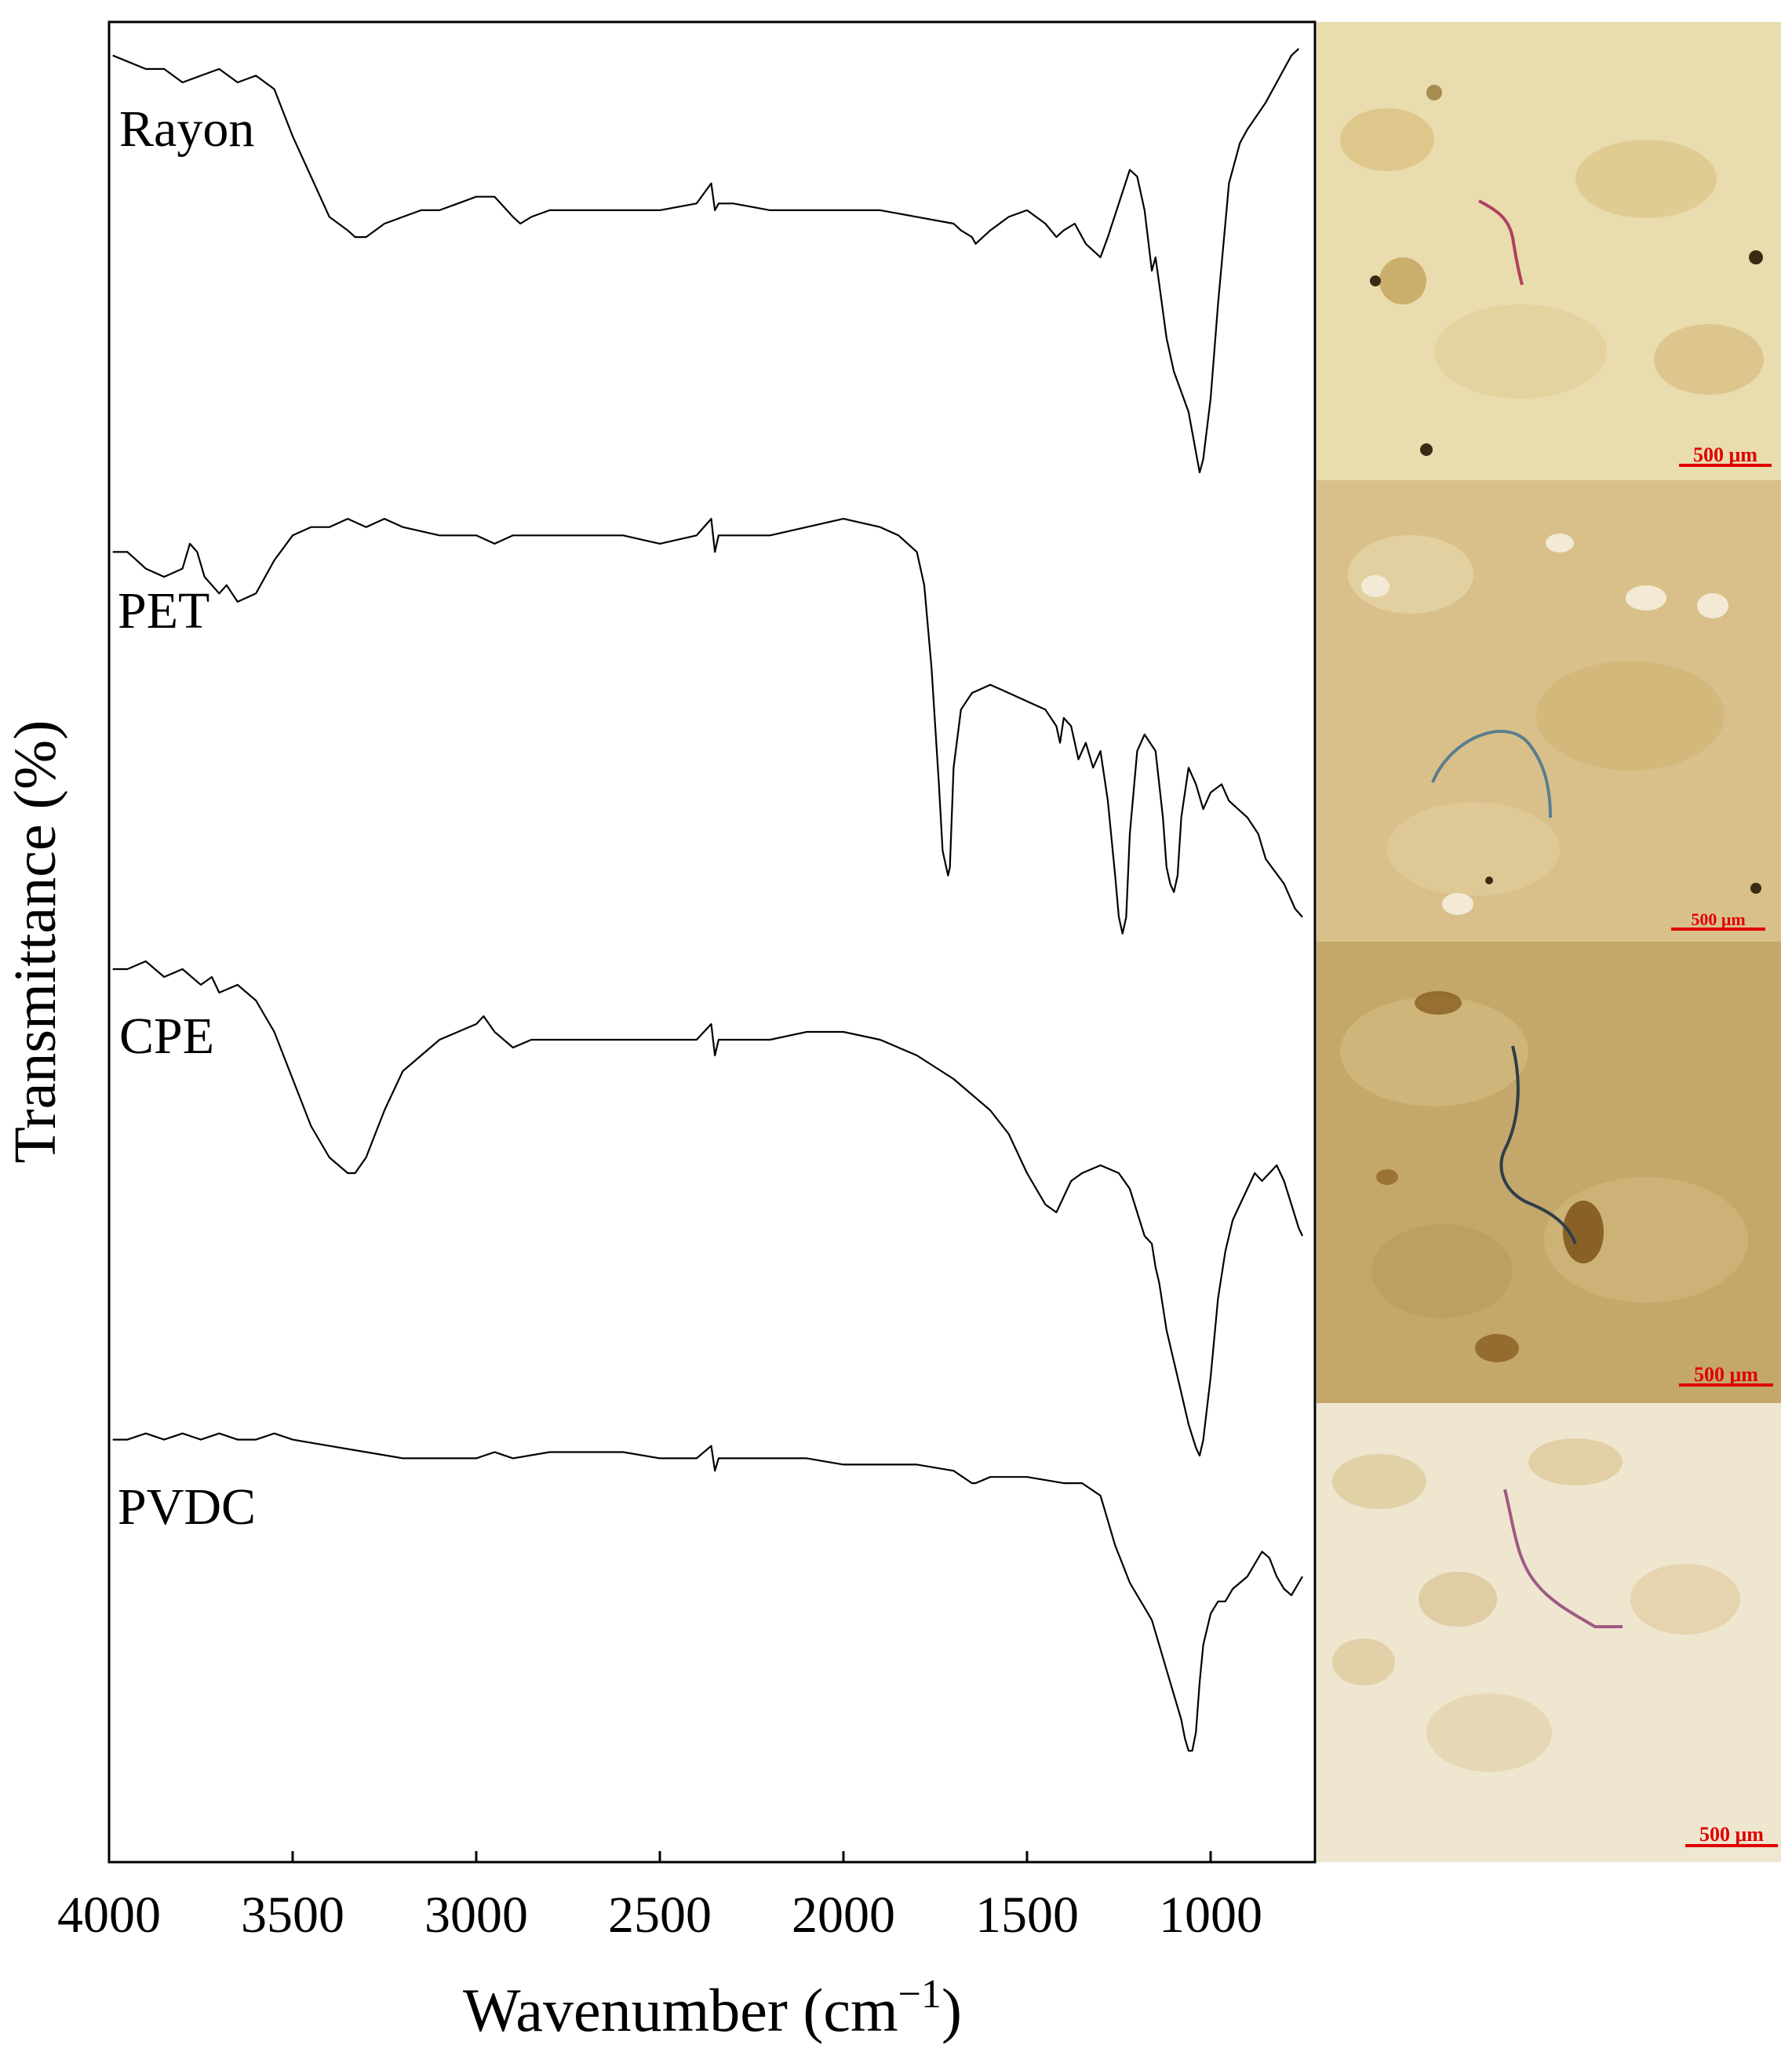 This screenshot has width=1792, height=2052. I want to click on micrograph-cpe: 500 μm, so click(1549, 1172).